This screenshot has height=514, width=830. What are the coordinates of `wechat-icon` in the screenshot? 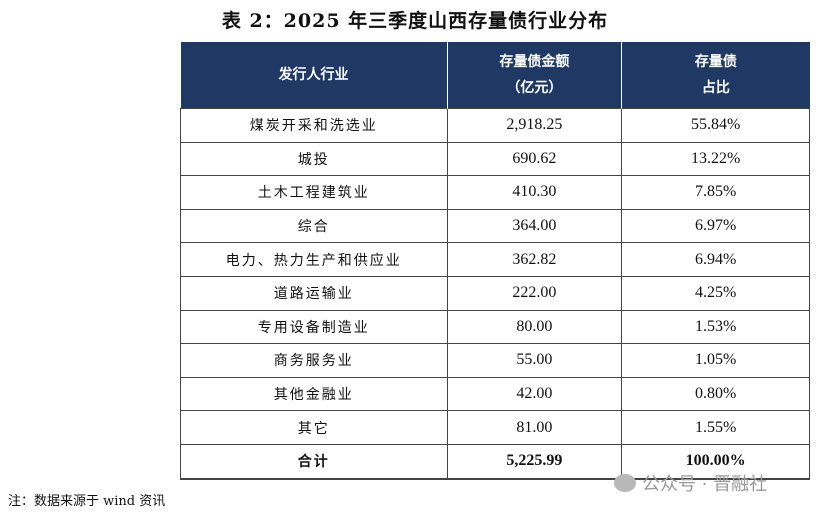 It's located at (625, 483).